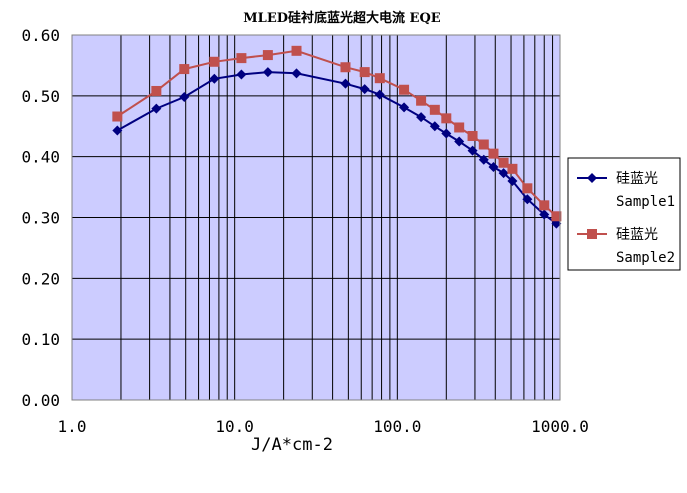 Image resolution: width=687 pixels, height=493 pixels. What do you see at coordinates (292, 445) in the screenshot?
I see `x-axis-label: J/A*cm-2` at bounding box center [292, 445].